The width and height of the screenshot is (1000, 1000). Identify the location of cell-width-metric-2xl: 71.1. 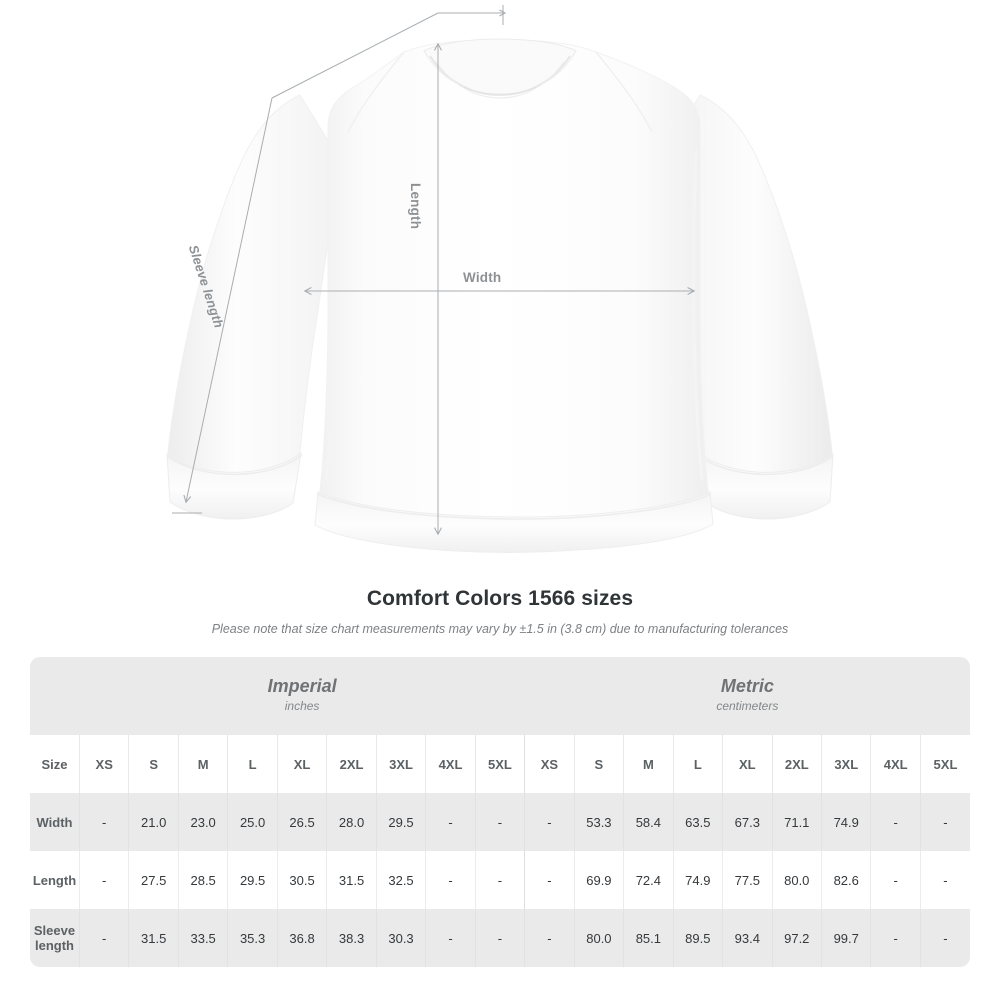
(797, 822).